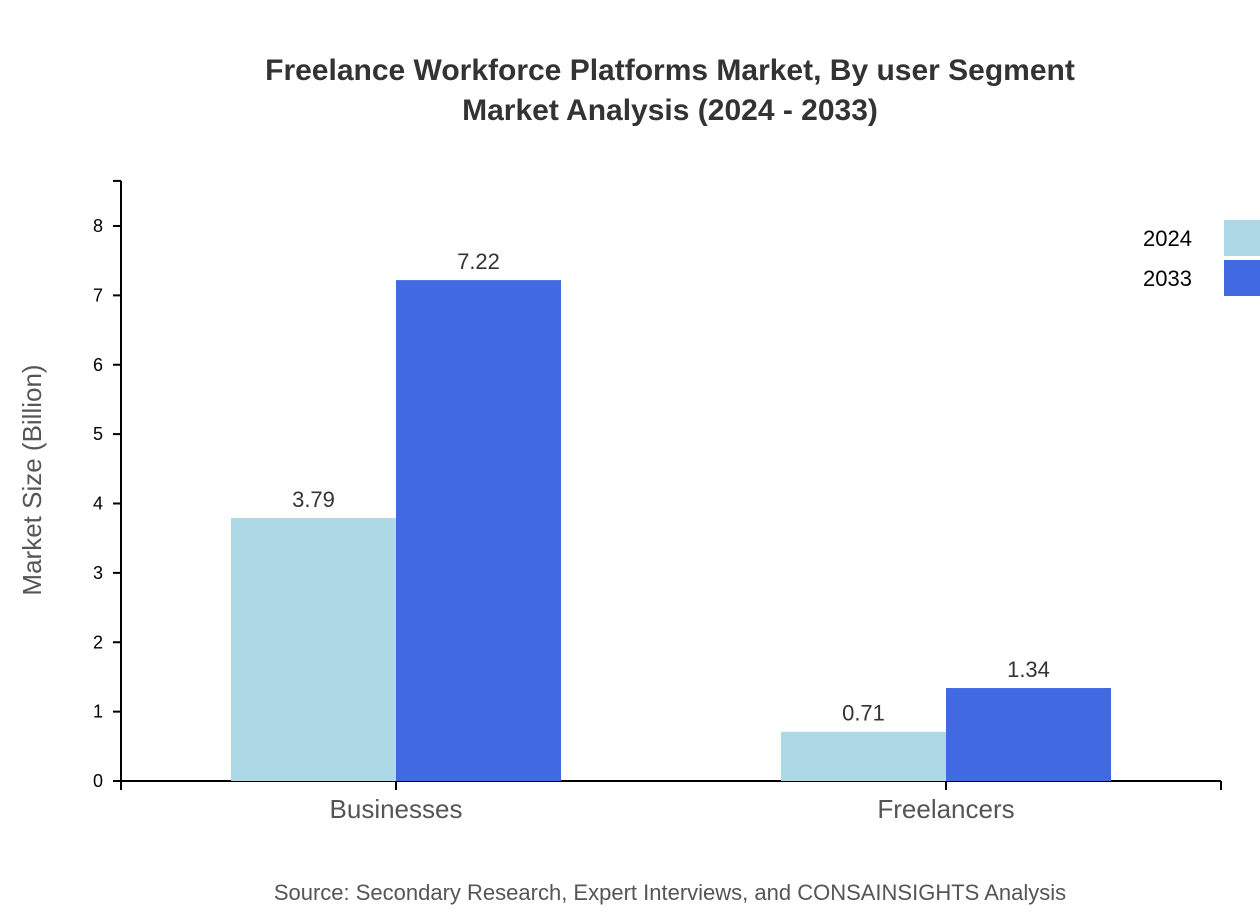 The width and height of the screenshot is (1260, 920). I want to click on bar-2033-businesses, so click(478, 530).